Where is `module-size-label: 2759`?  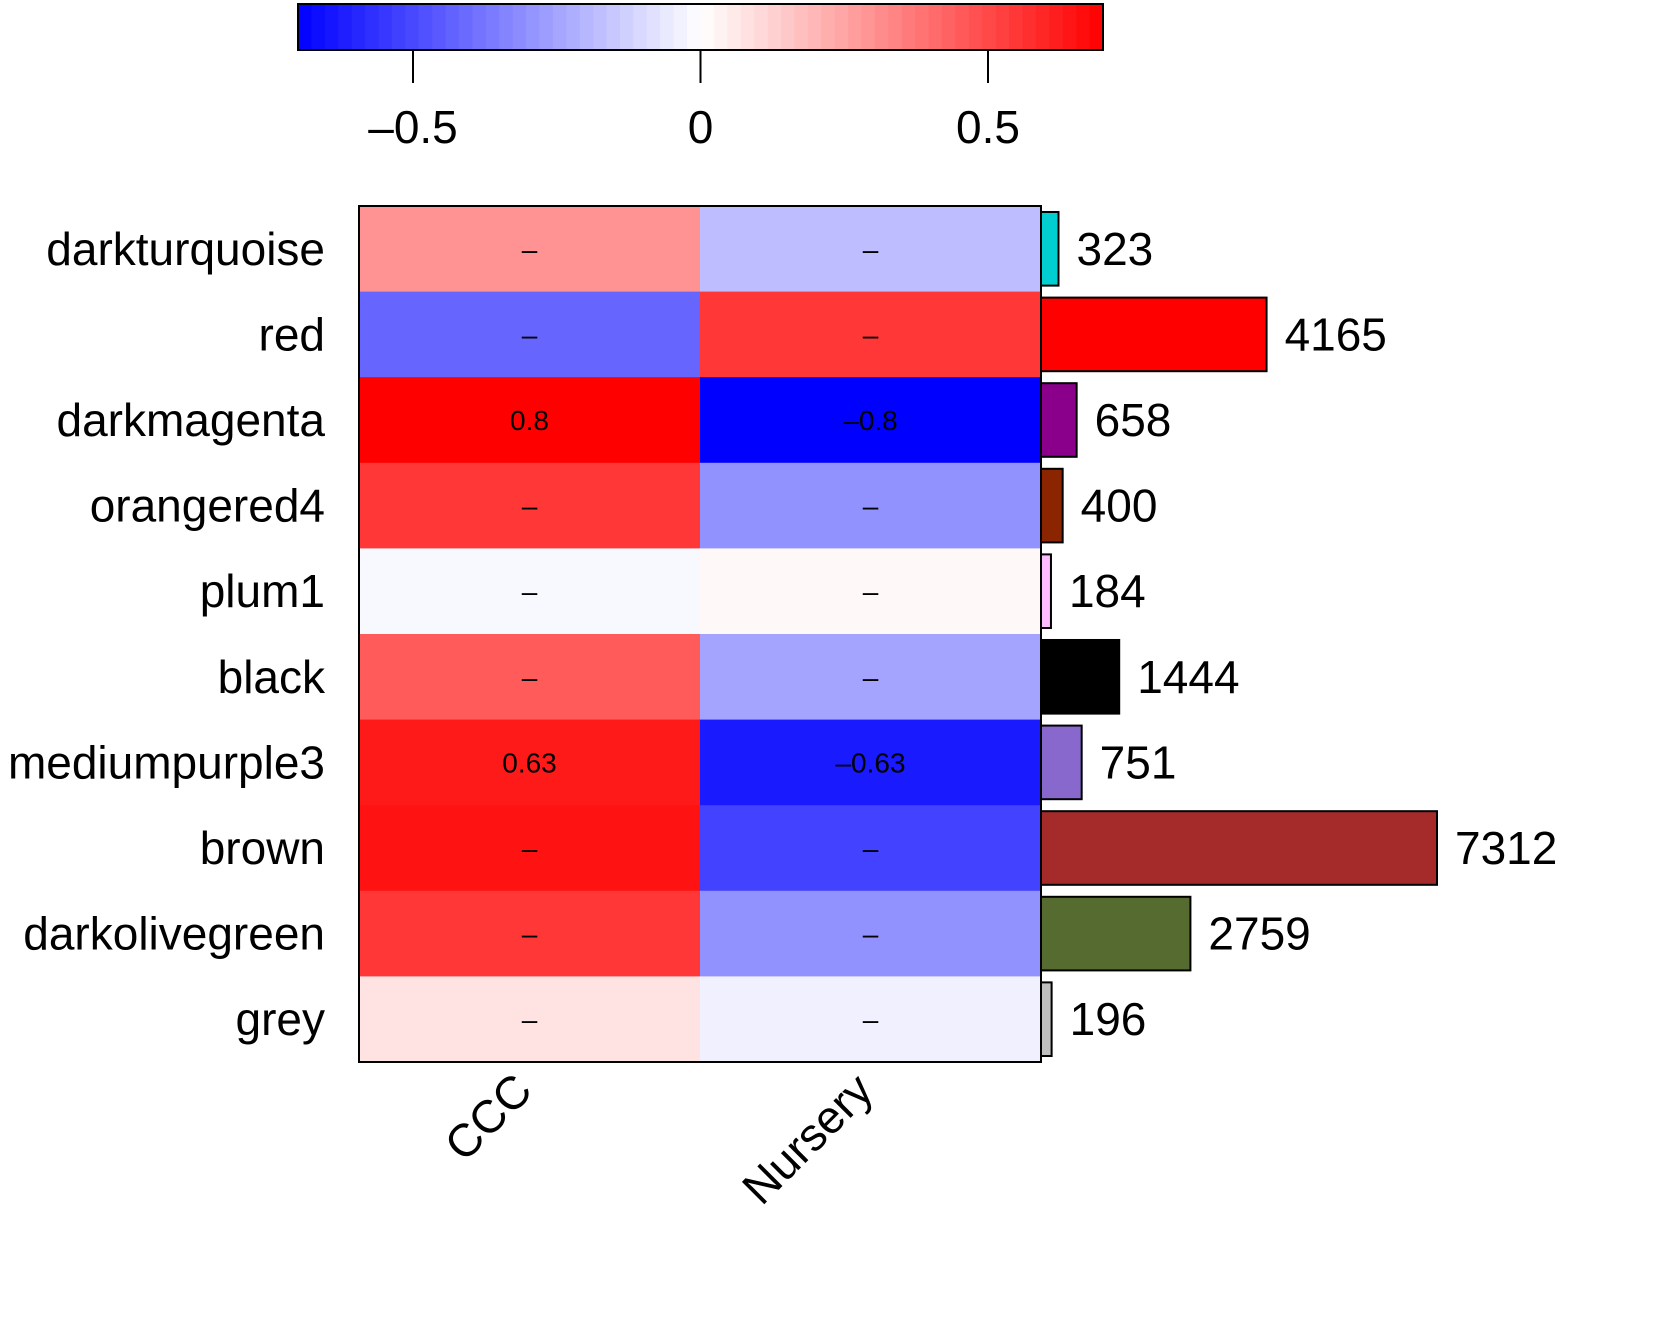 module-size-label: 2759 is located at coordinates (1259, 934).